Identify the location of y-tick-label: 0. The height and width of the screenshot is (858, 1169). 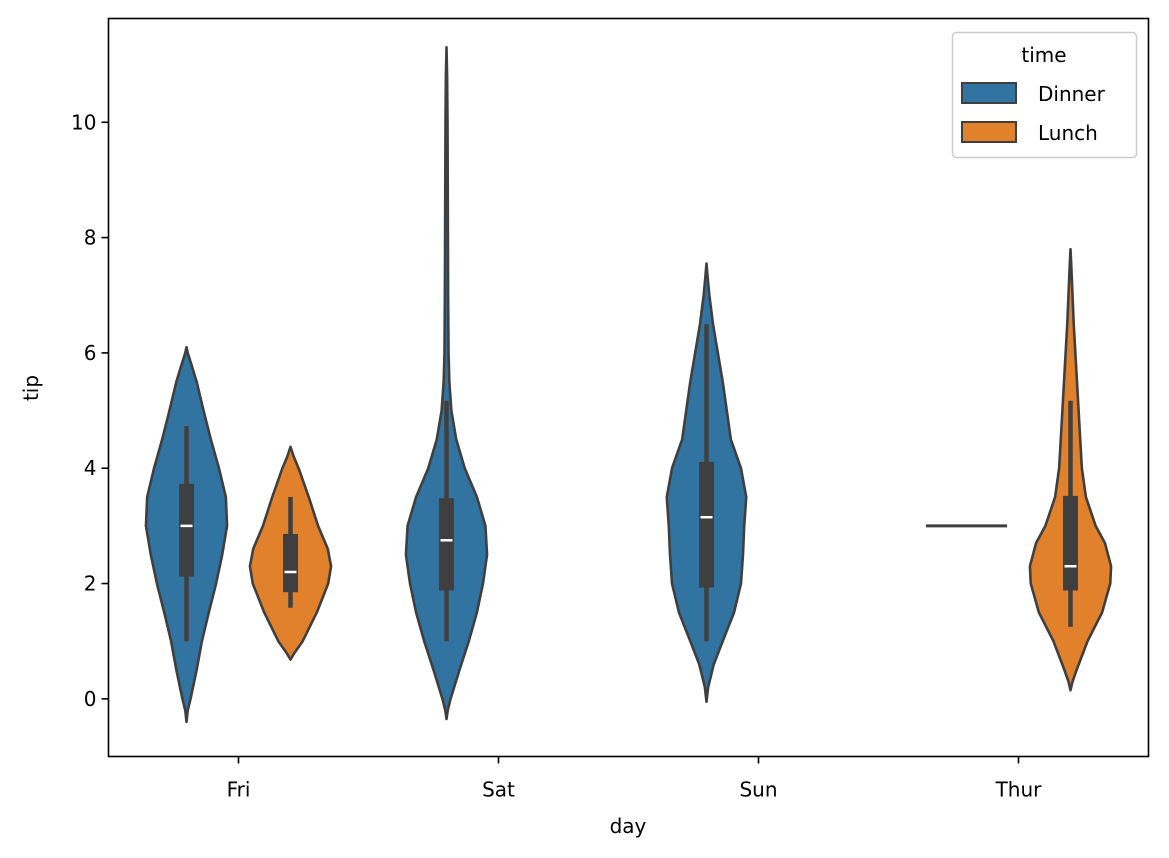
(90, 699).